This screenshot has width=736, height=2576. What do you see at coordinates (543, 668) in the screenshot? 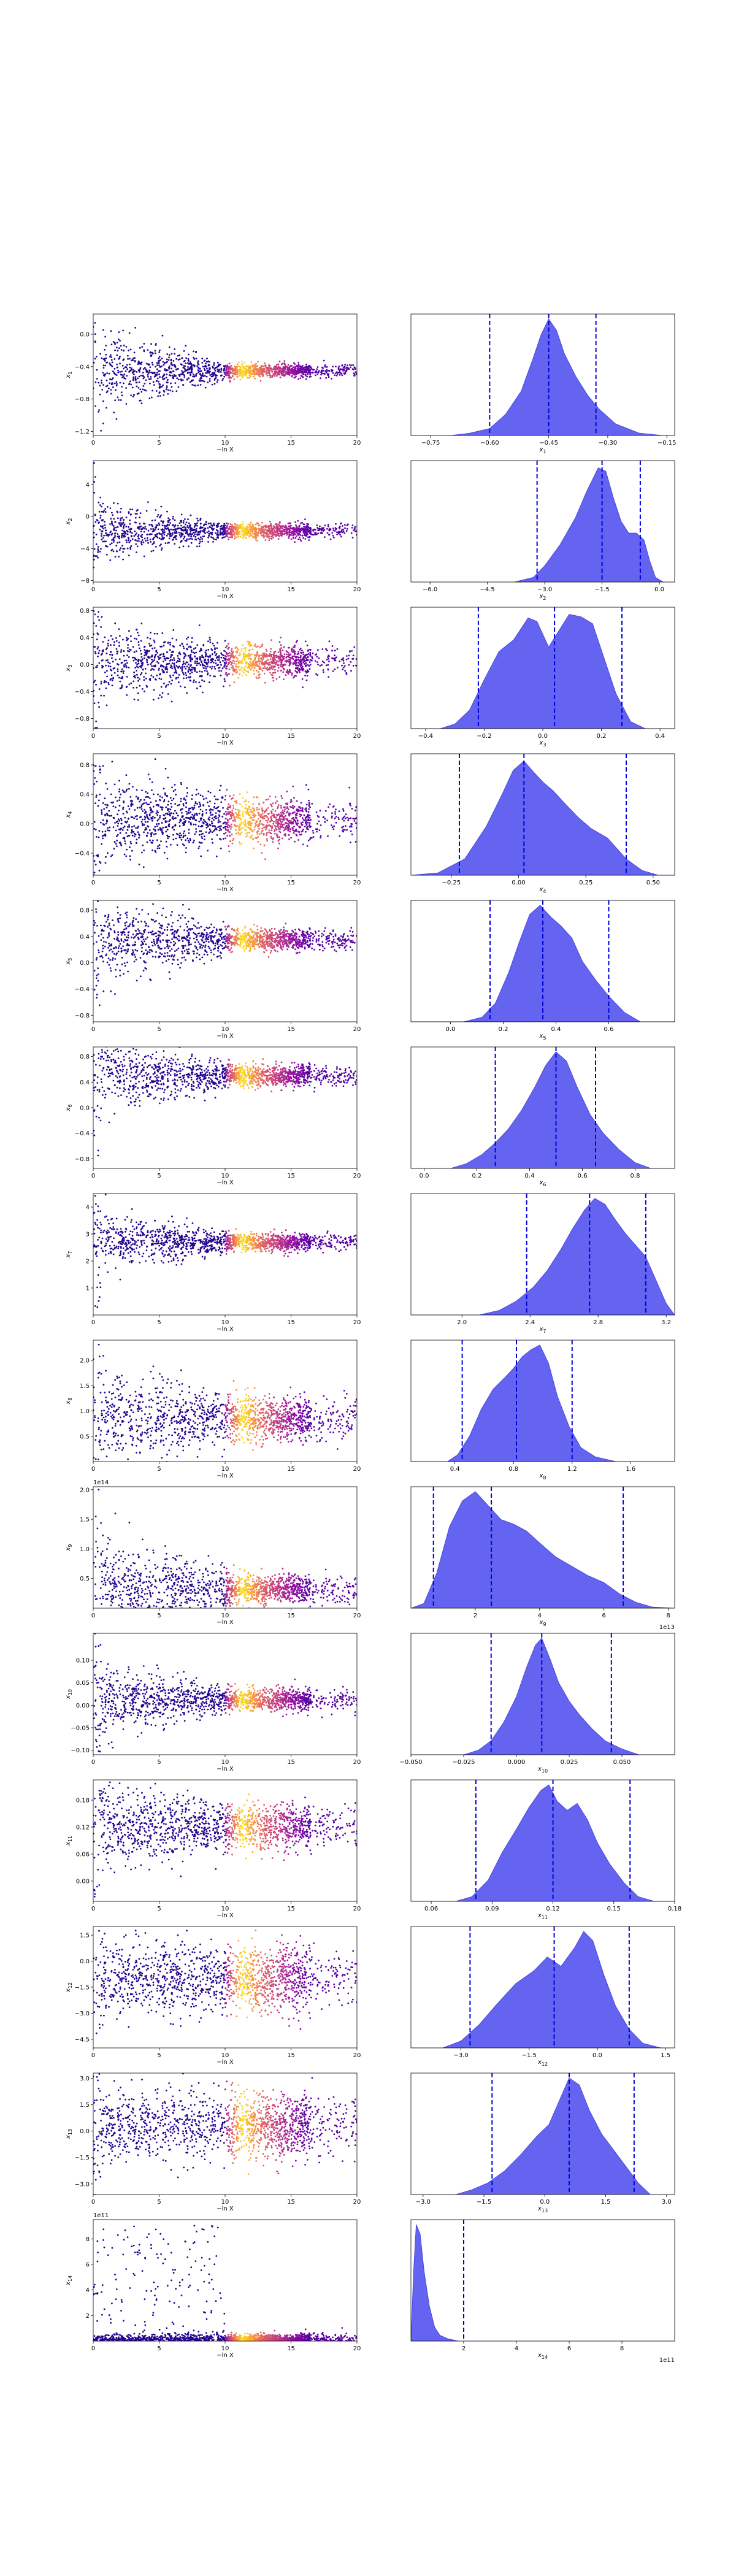
I see `density-area-group` at bounding box center [543, 668].